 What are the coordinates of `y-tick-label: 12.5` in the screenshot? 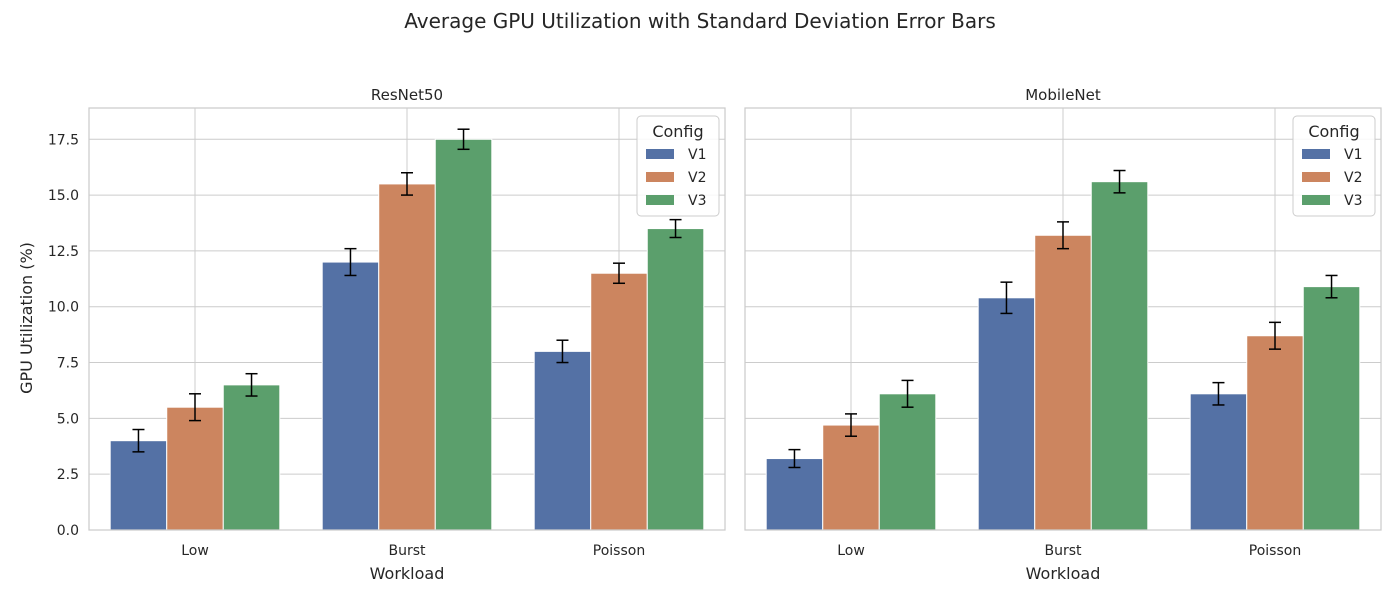 It's located at (63, 252).